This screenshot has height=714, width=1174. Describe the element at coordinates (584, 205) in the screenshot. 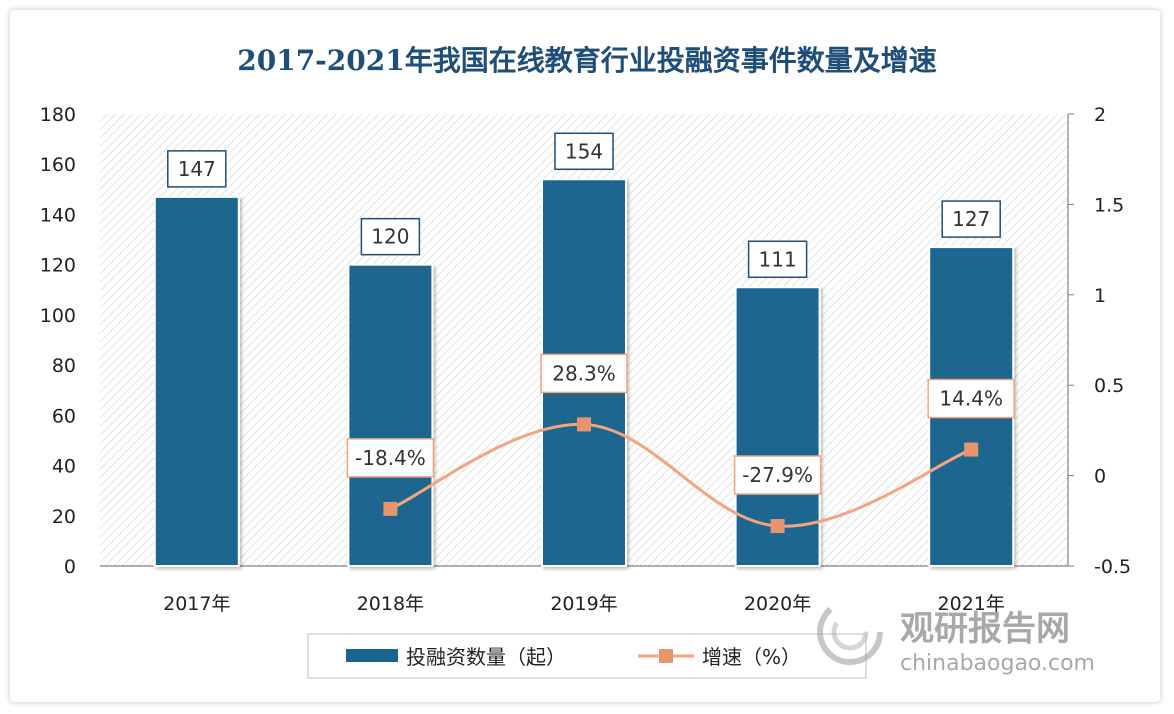

I see `bar-data-labels: 147 120 154 111 127` at that location.